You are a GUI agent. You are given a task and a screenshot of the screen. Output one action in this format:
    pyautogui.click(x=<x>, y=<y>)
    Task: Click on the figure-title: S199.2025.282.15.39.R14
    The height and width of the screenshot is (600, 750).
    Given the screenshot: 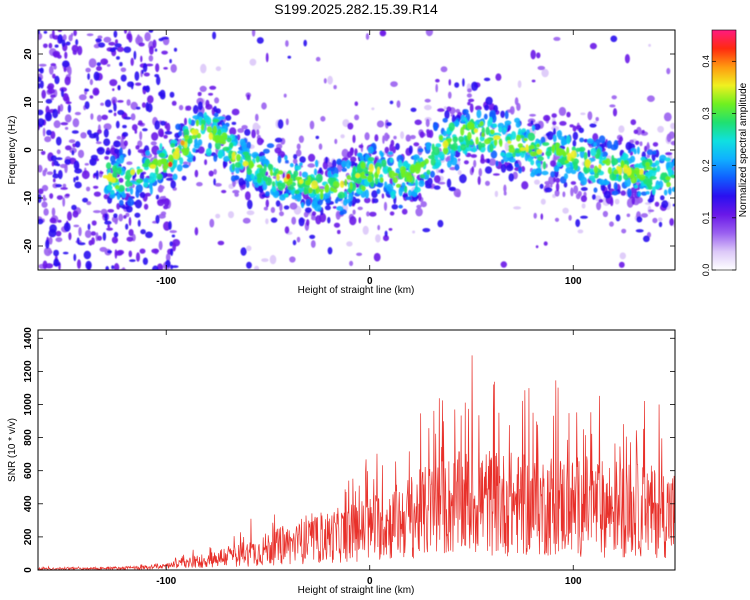 What is the action you would take?
    pyautogui.click(x=356, y=9)
    